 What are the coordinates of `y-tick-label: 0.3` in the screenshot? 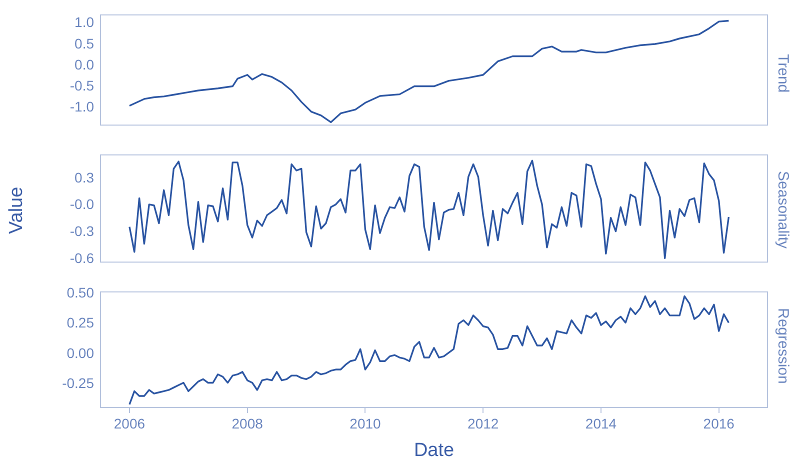 It's located at (84, 177).